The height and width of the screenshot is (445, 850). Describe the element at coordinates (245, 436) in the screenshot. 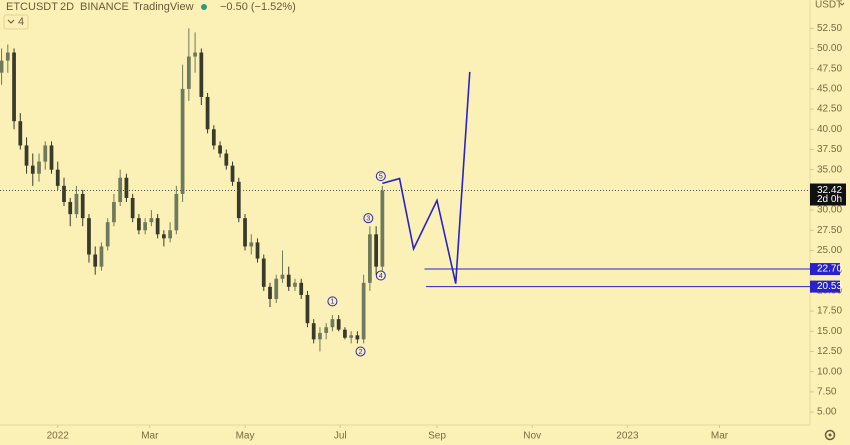

I see `x-tick-label: May` at that location.